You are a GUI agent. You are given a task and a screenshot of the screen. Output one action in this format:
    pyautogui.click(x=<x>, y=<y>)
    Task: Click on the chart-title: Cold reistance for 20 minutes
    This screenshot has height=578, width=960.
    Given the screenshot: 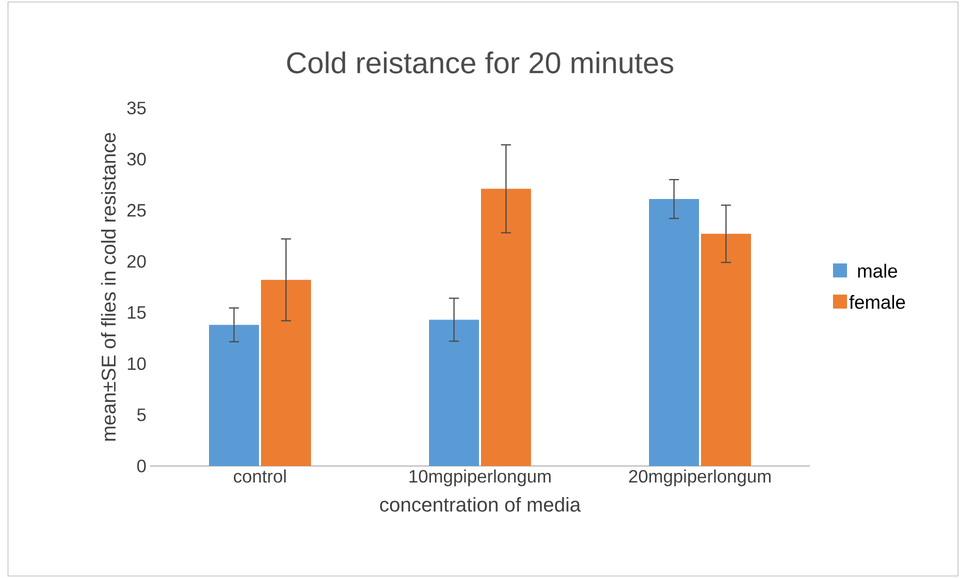 What is the action you would take?
    pyautogui.click(x=480, y=62)
    